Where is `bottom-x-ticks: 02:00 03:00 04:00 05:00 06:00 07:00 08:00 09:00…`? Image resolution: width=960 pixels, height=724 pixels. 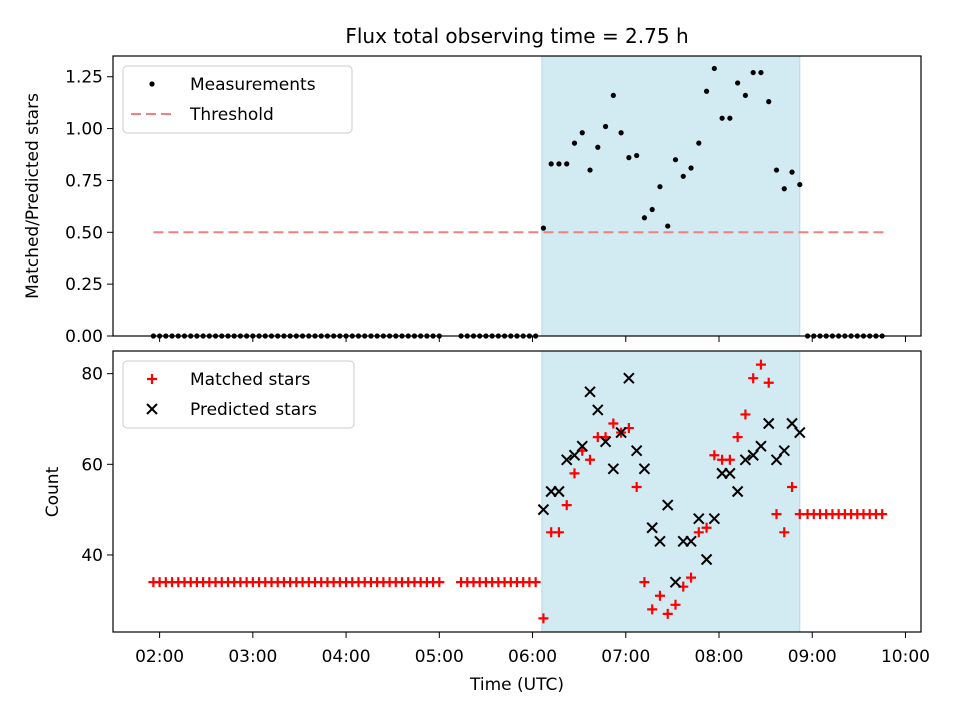 bottom-x-ticks: 02:00 03:00 04:00 05:00 06:00 07:00 08:00 09:00… is located at coordinates (532, 649).